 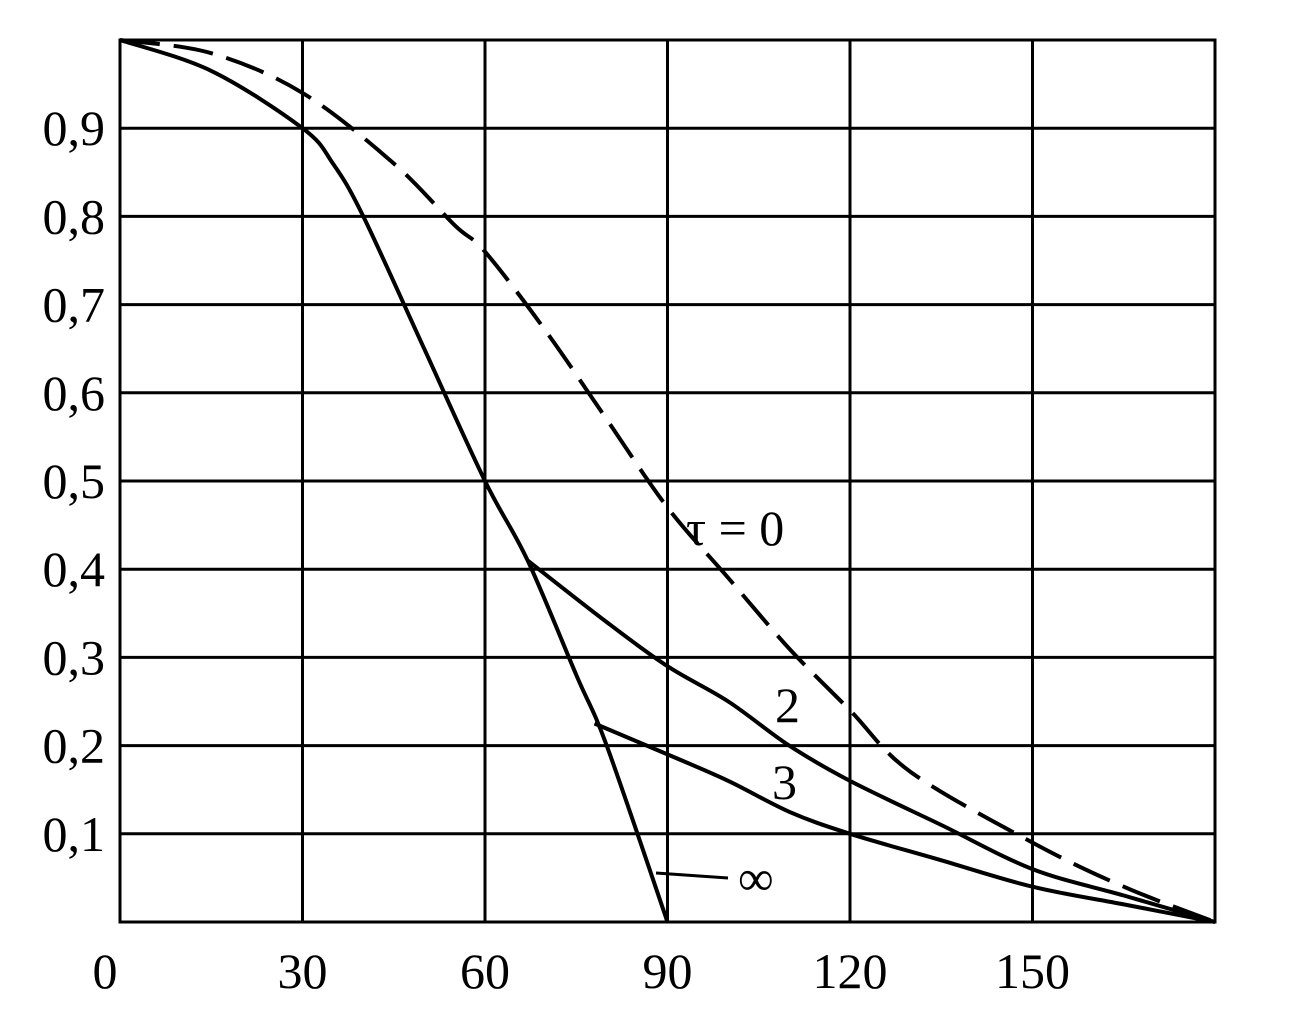 What do you see at coordinates (756, 878) in the screenshot?
I see `label-infinity: ∞` at bounding box center [756, 878].